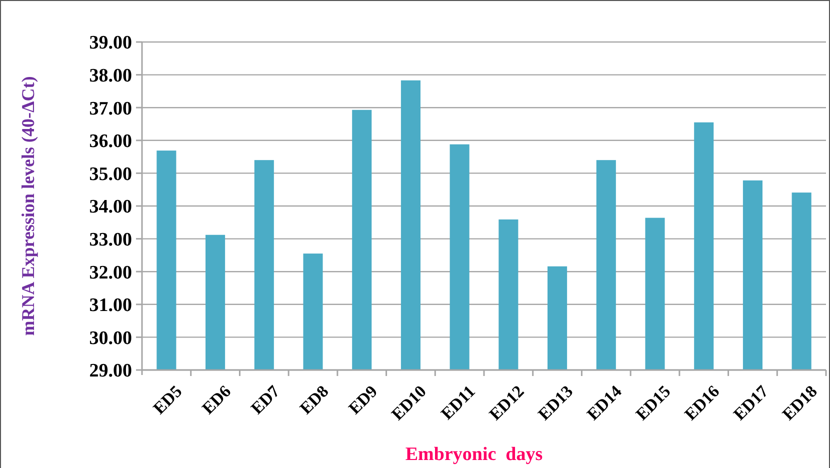 Image resolution: width=830 pixels, height=468 pixels. What do you see at coordinates (110, 109) in the screenshot?
I see `y-tick-label: 37.00` at bounding box center [110, 109].